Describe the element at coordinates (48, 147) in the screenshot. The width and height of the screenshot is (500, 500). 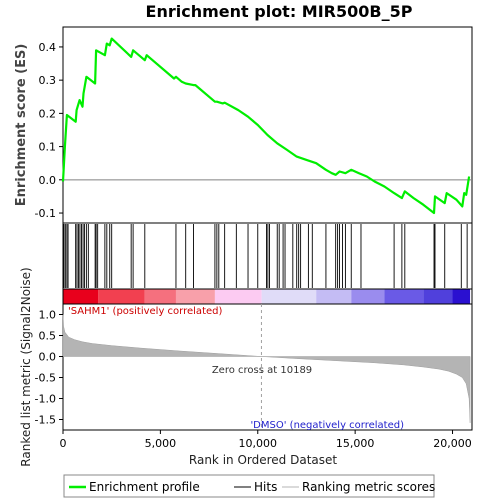
I see `es-y-tick-label: 0.1` at that location.